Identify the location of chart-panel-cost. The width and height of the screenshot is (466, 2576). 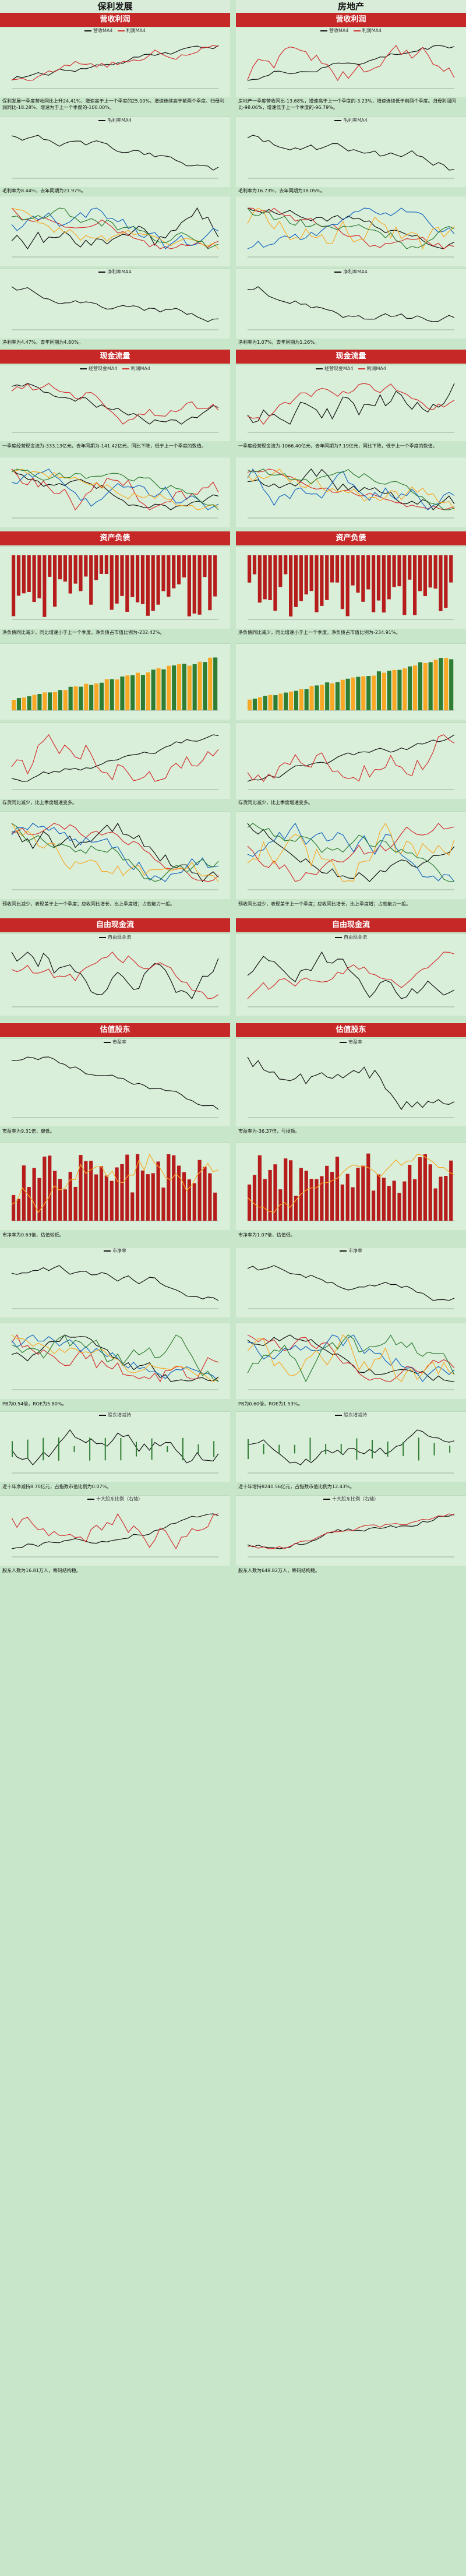
(115, 231).